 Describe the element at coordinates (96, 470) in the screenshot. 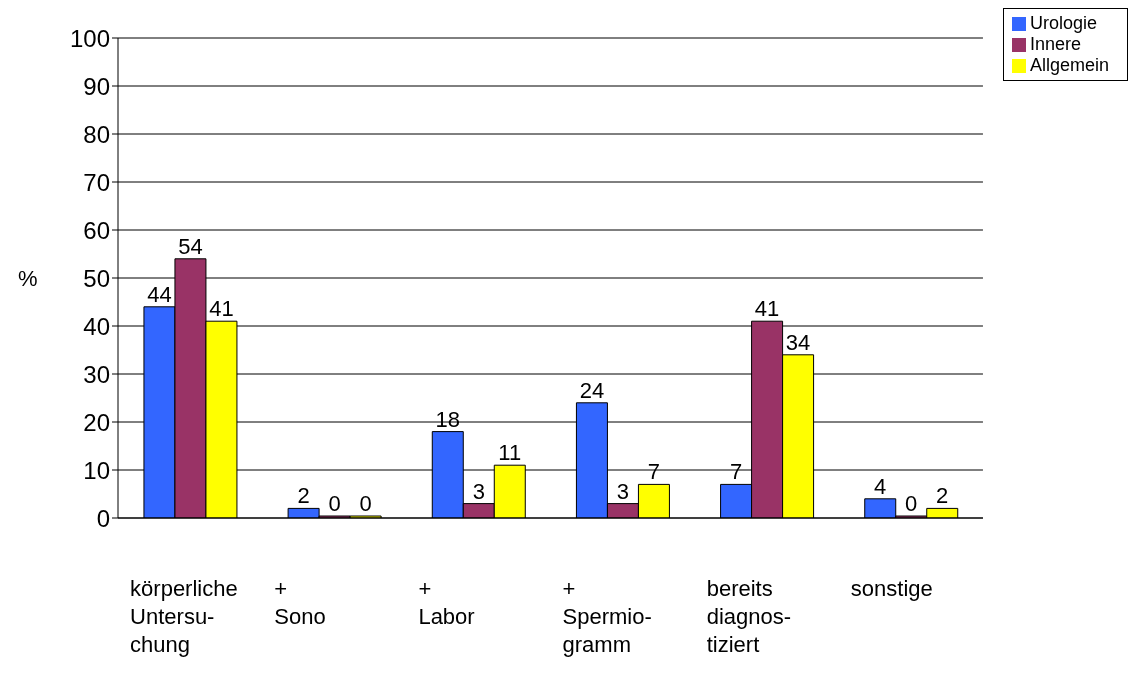

I see `y-tick-label: 10` at that location.